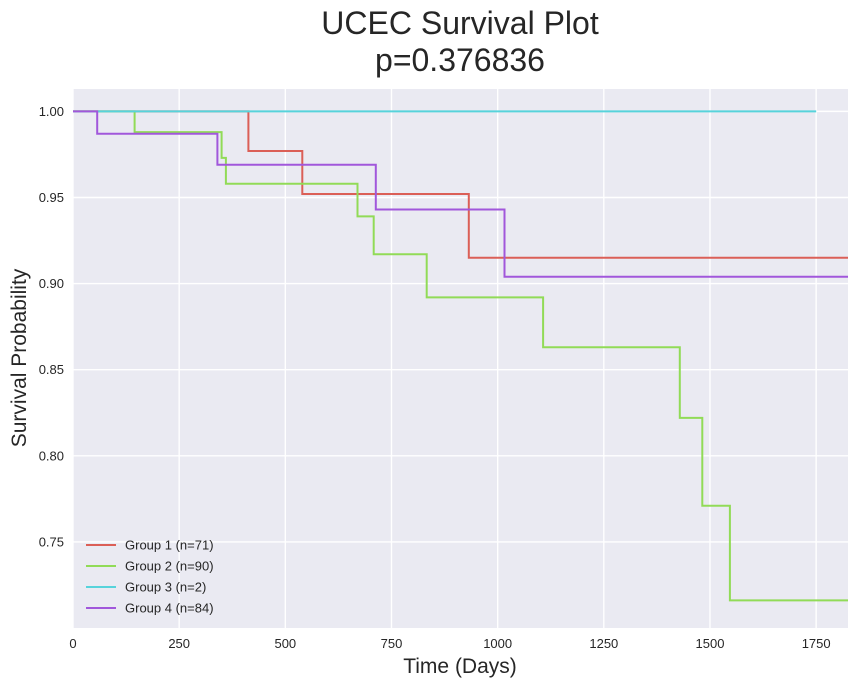 Image resolution: width=858 pixels, height=688 pixels. What do you see at coordinates (285, 643) in the screenshot?
I see `x-tick-label: 500` at bounding box center [285, 643].